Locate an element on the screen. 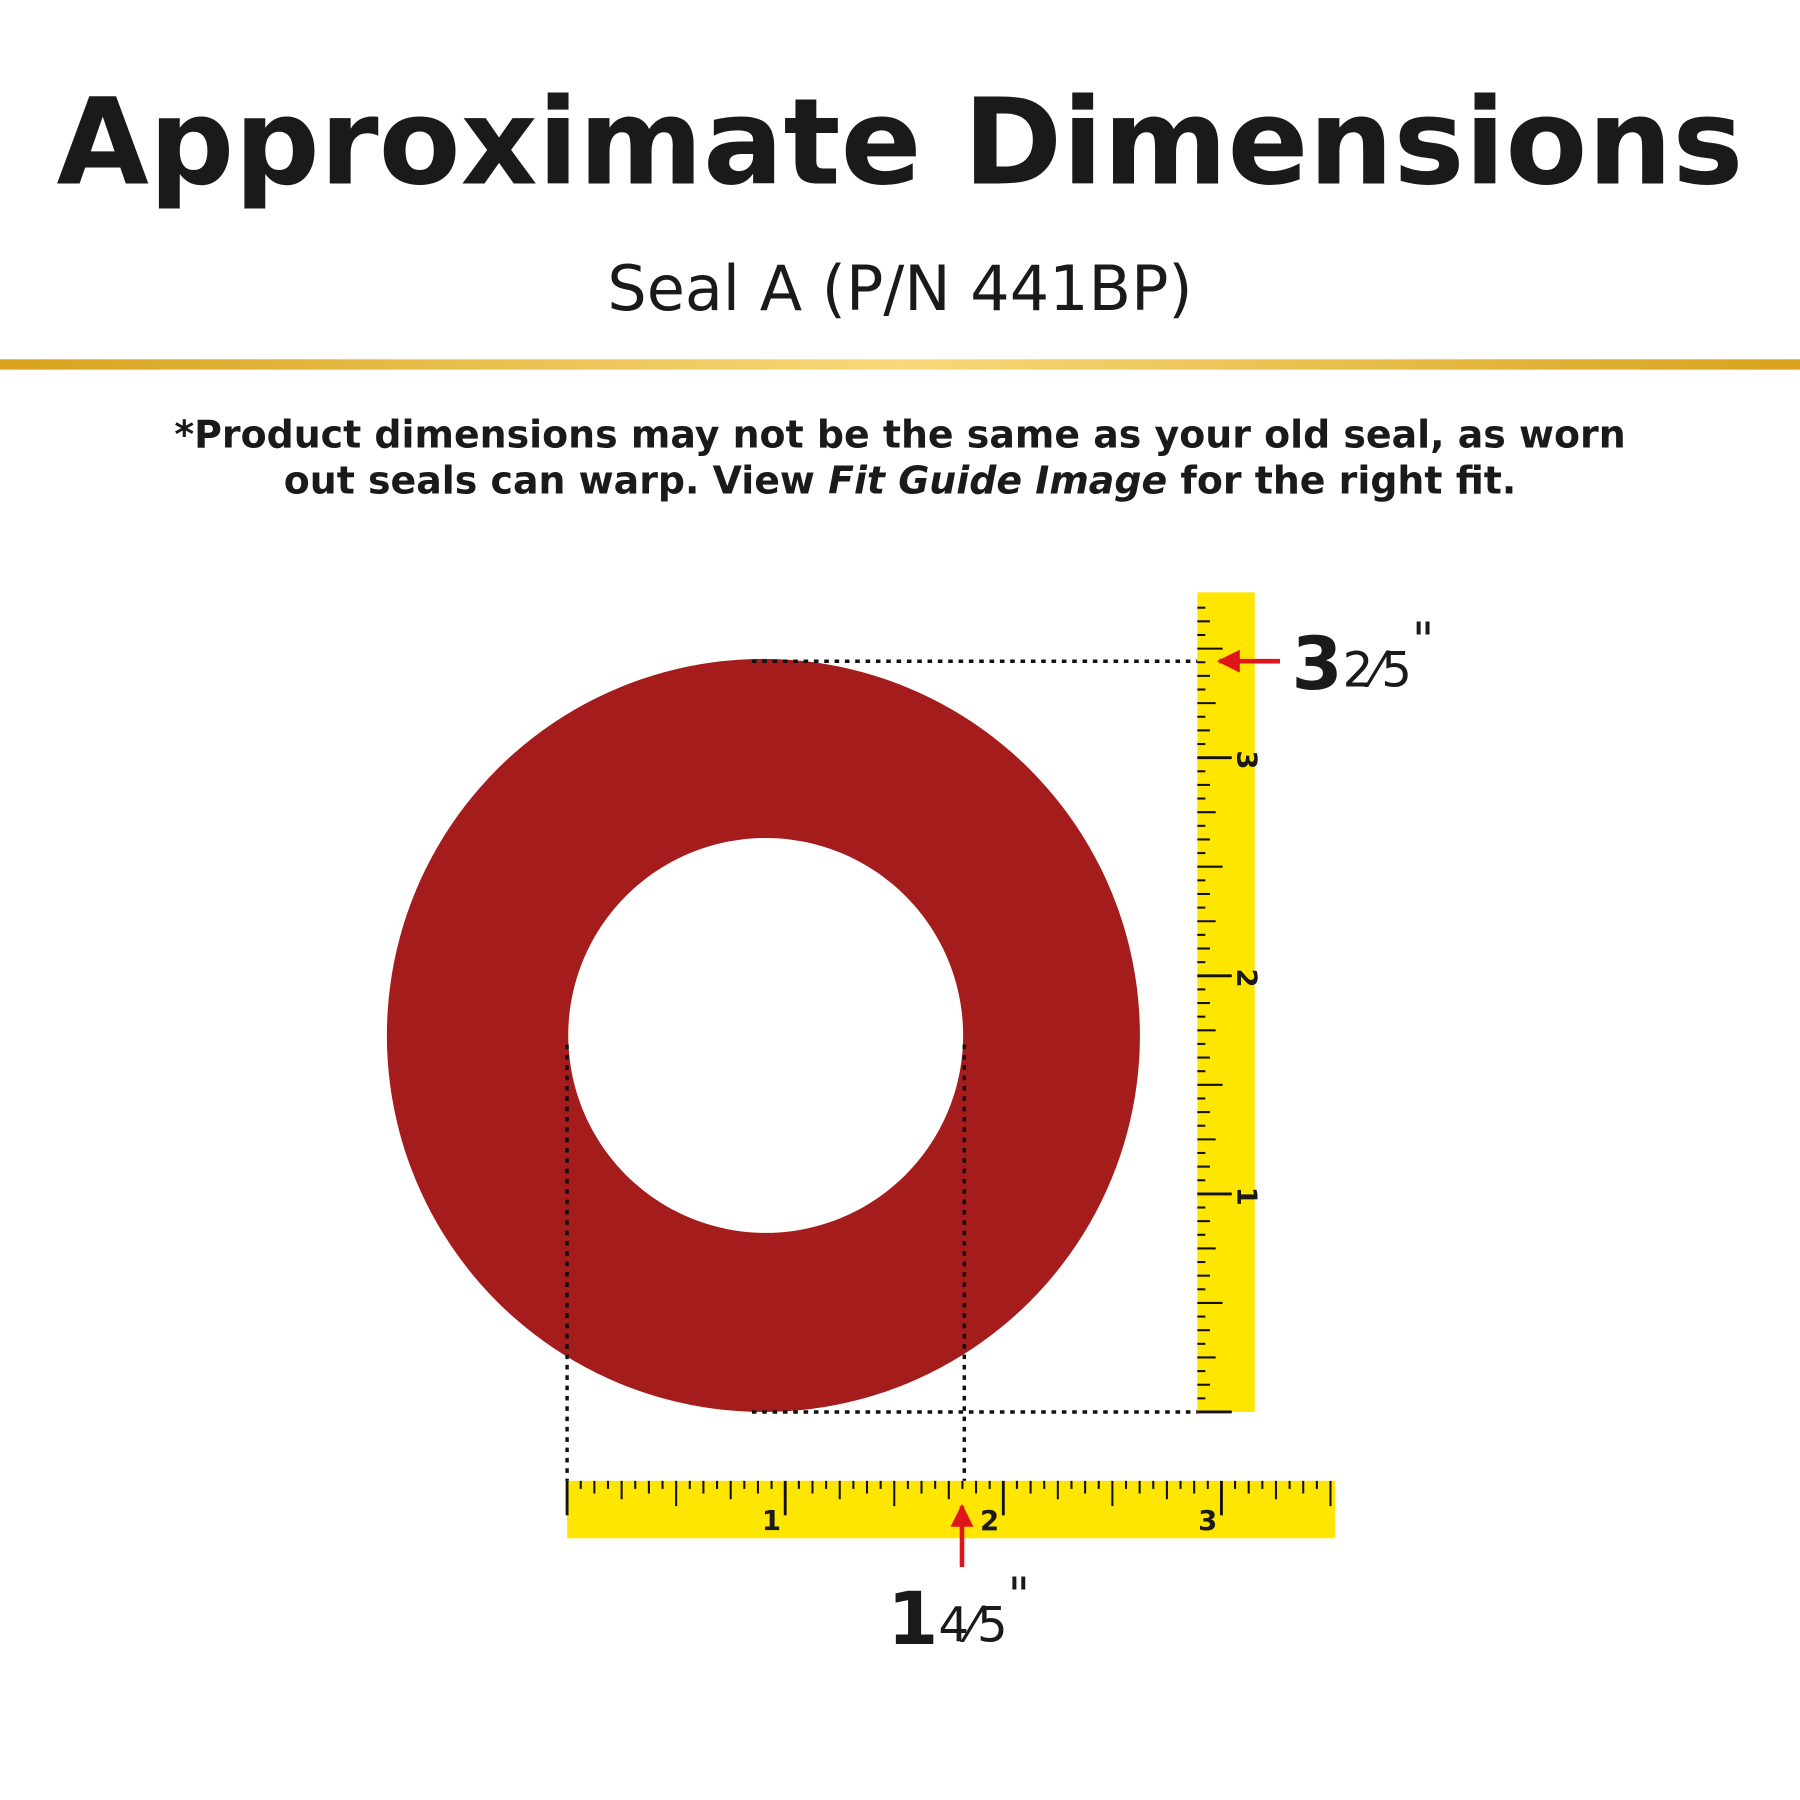 The width and height of the screenshot is (1800, 1800). width-label: 14⁄5" is located at coordinates (958, 1615).